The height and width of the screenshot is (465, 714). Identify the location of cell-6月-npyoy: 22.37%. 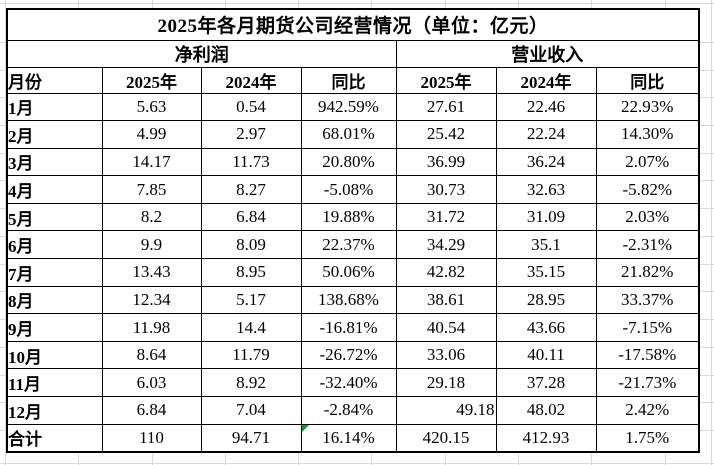
(348, 245).